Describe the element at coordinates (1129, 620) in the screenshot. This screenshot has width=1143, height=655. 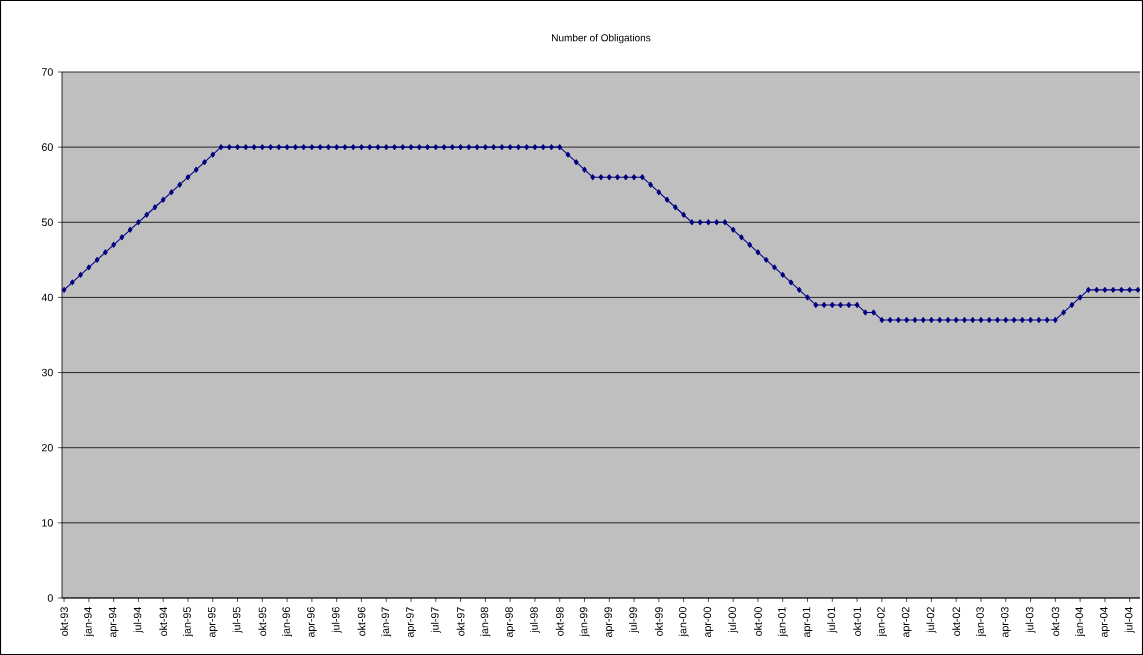
I see `x-tick-label: jul-04` at that location.